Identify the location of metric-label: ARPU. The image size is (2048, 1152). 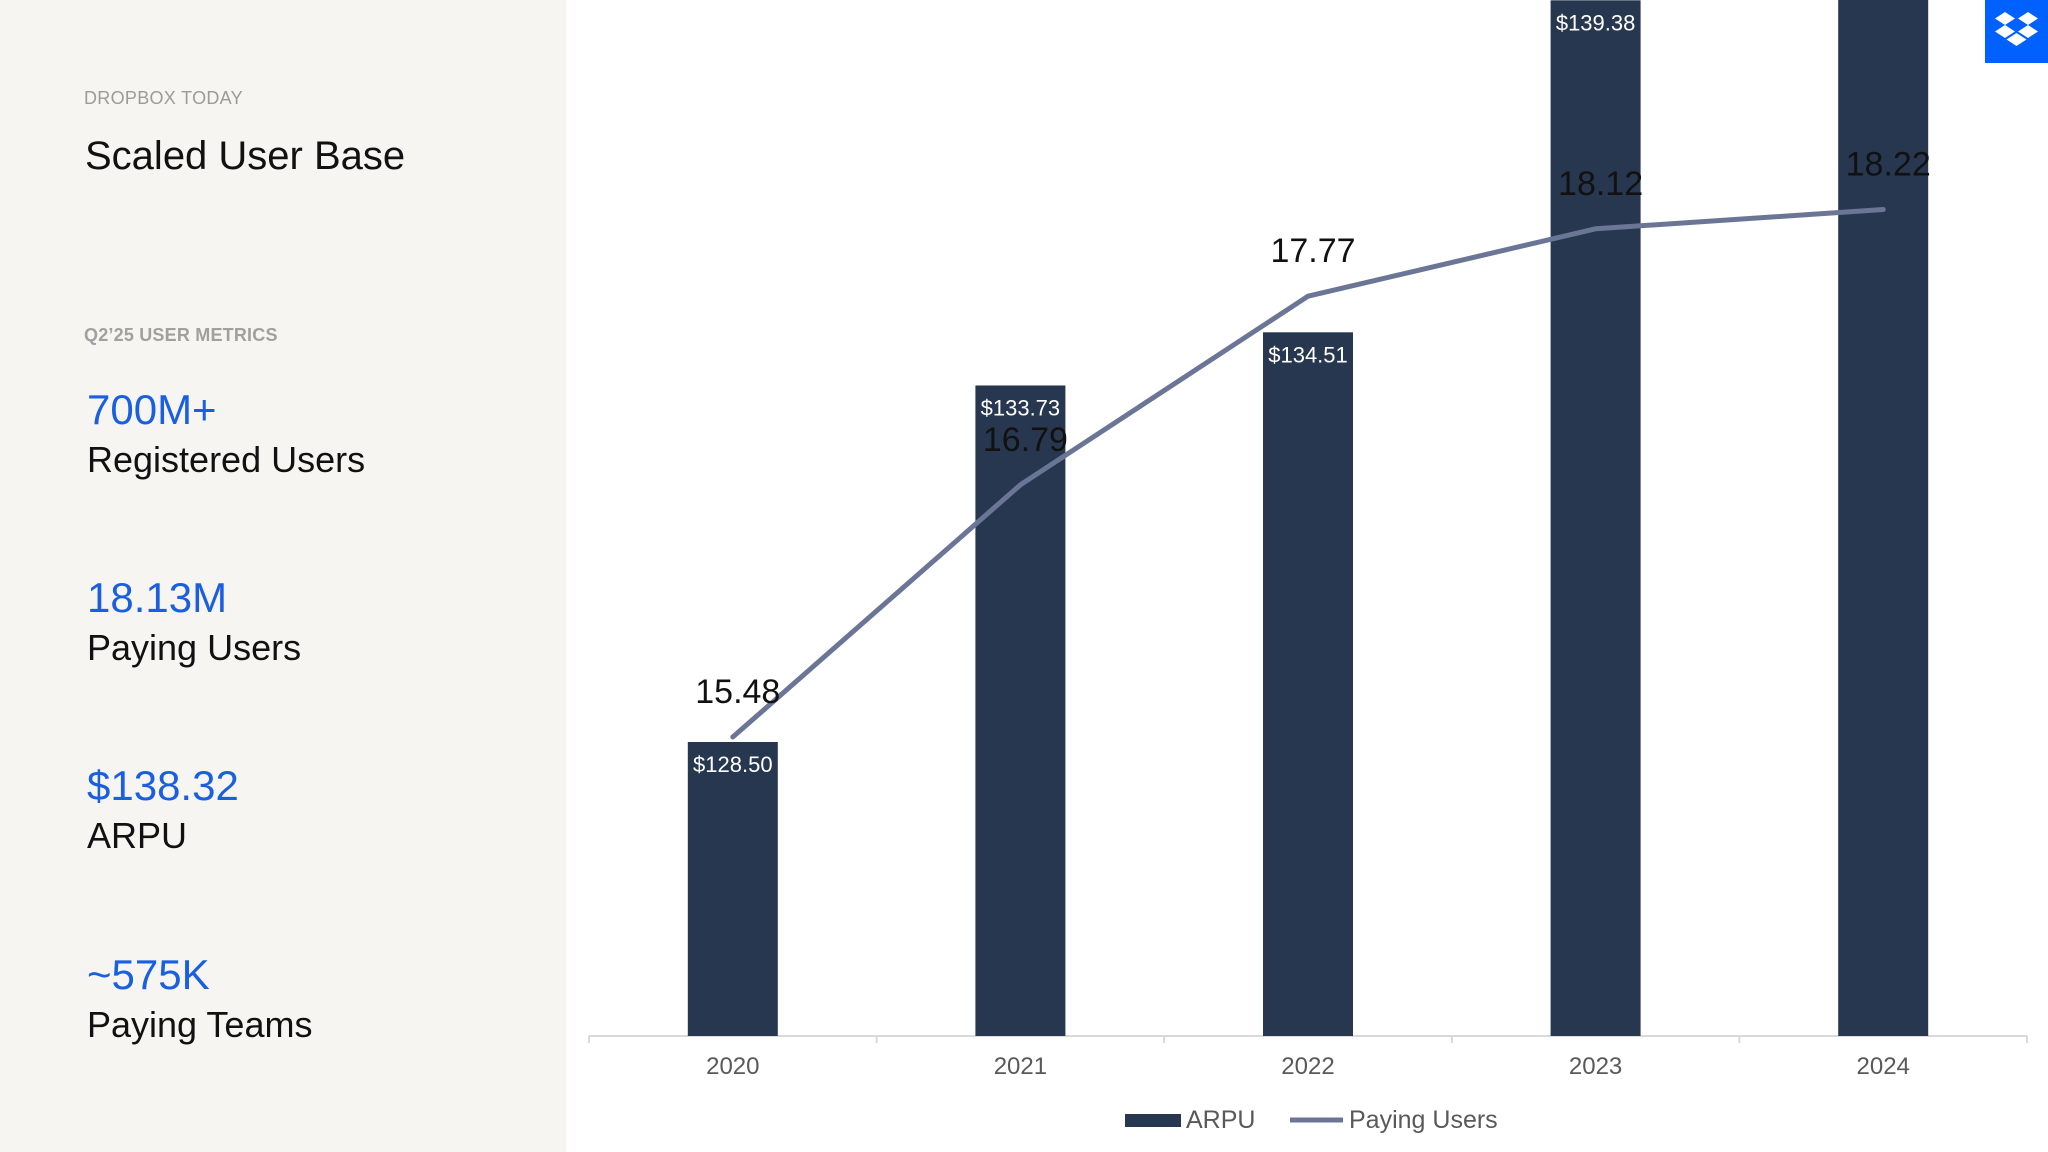
(137, 835).